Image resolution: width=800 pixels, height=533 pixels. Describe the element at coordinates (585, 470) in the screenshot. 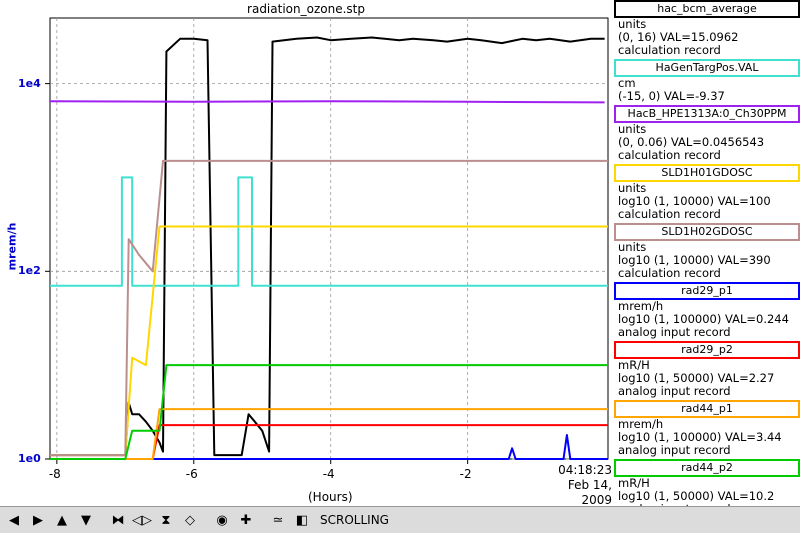

I see `end-time: 04:18:23` at that location.